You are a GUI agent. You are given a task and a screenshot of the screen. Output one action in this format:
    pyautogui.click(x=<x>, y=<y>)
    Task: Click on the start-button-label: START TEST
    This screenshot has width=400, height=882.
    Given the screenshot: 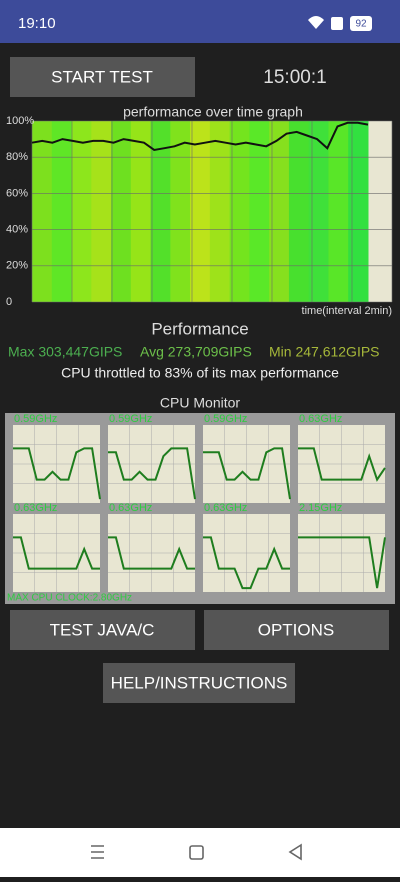 What is the action you would take?
    pyautogui.click(x=102, y=76)
    